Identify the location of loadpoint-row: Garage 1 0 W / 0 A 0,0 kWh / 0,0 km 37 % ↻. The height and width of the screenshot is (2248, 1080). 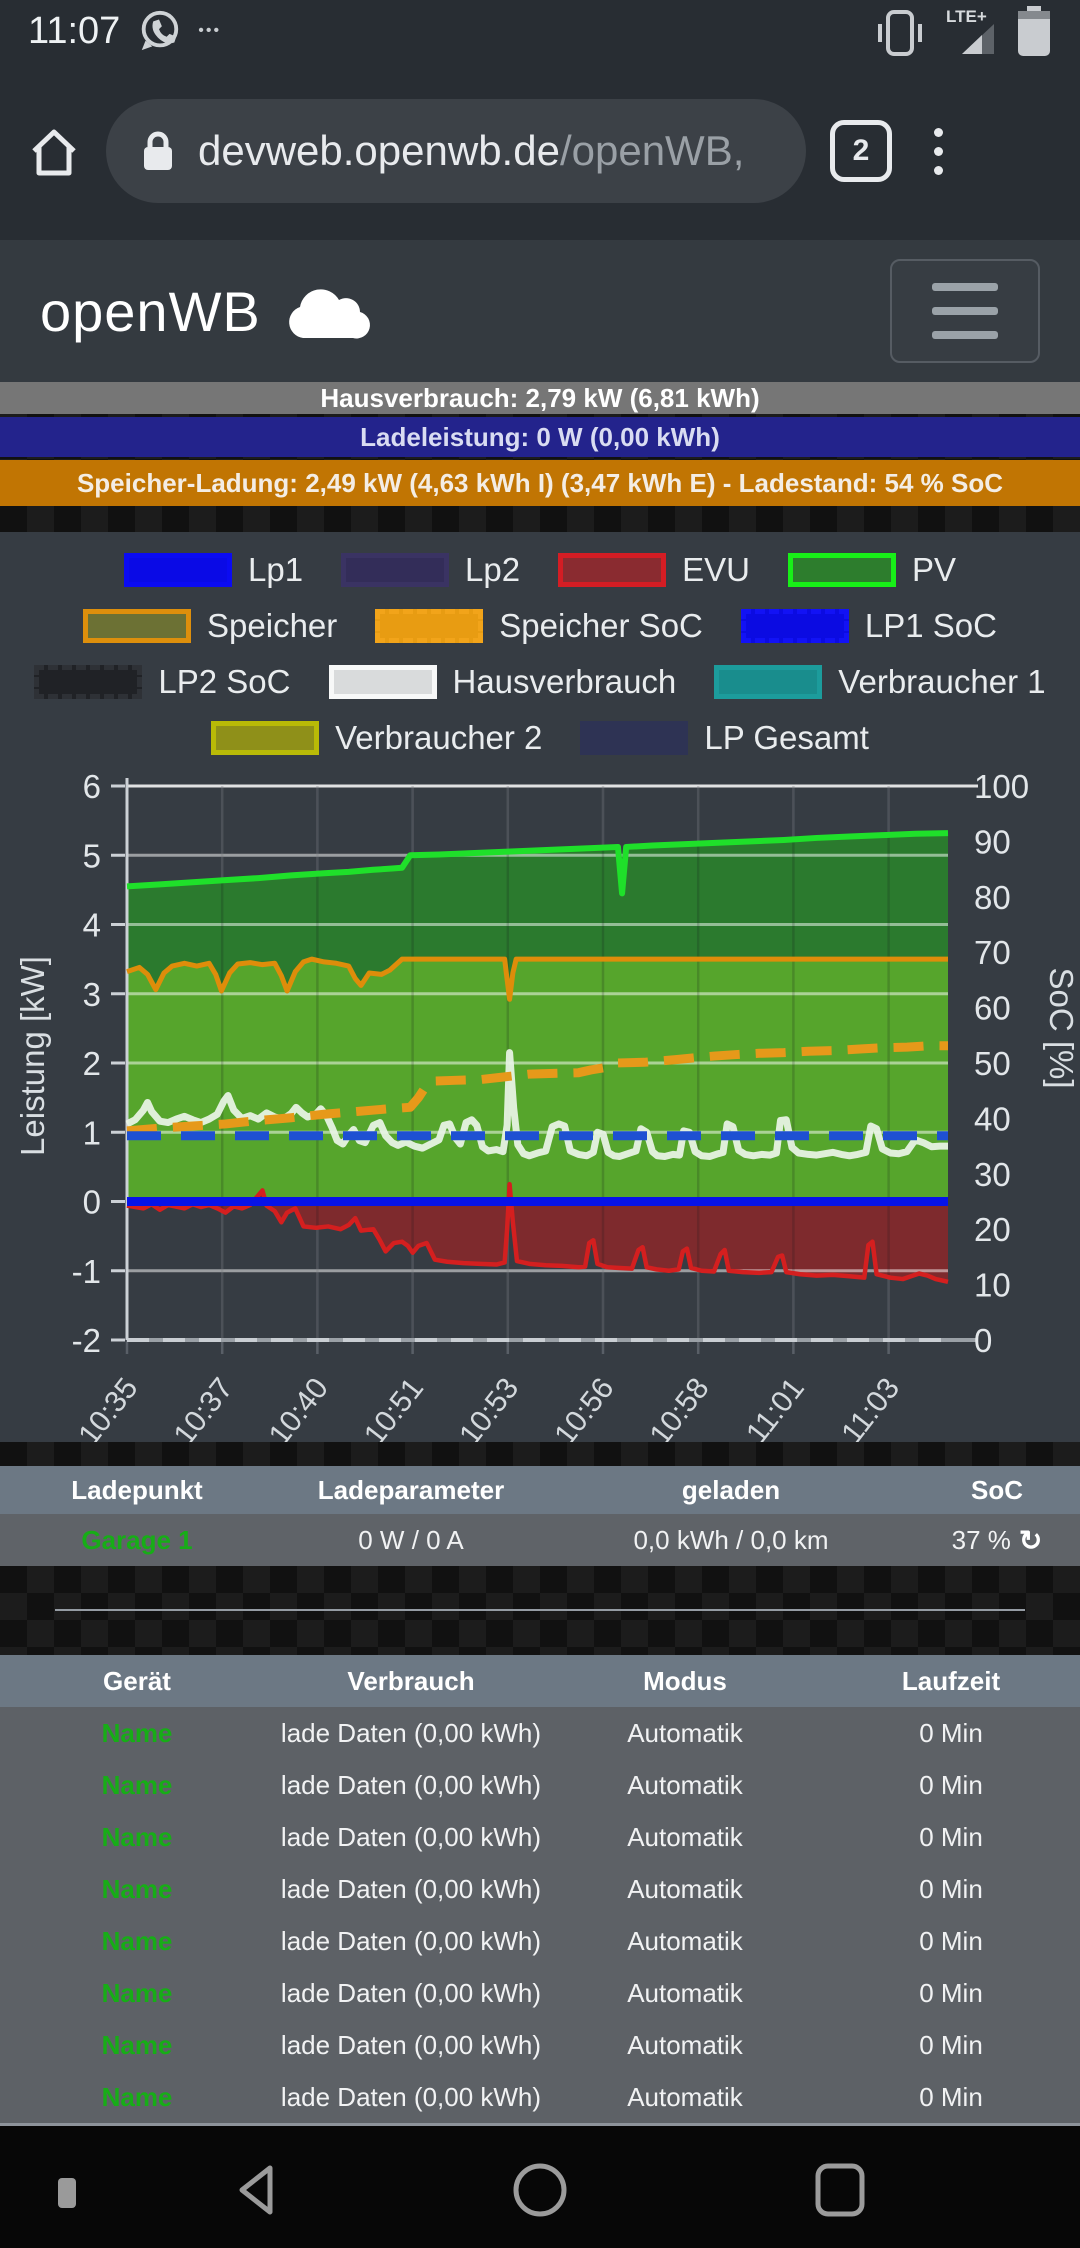
(540, 1540).